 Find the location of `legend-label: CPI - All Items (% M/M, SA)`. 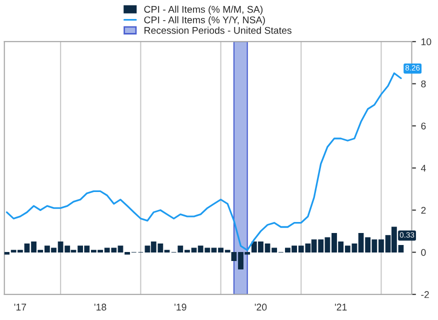

legend-label: CPI - All Items (% M/M, SA) is located at coordinates (203, 10).